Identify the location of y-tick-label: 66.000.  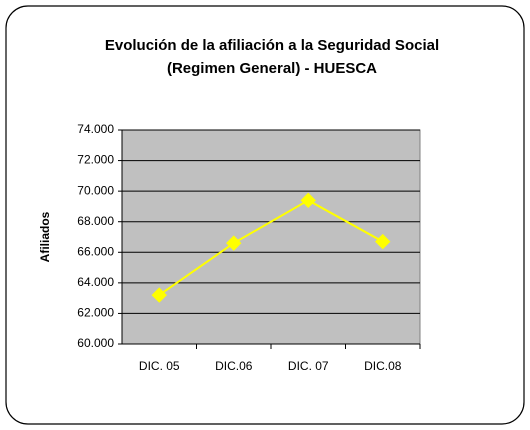
(95, 251).